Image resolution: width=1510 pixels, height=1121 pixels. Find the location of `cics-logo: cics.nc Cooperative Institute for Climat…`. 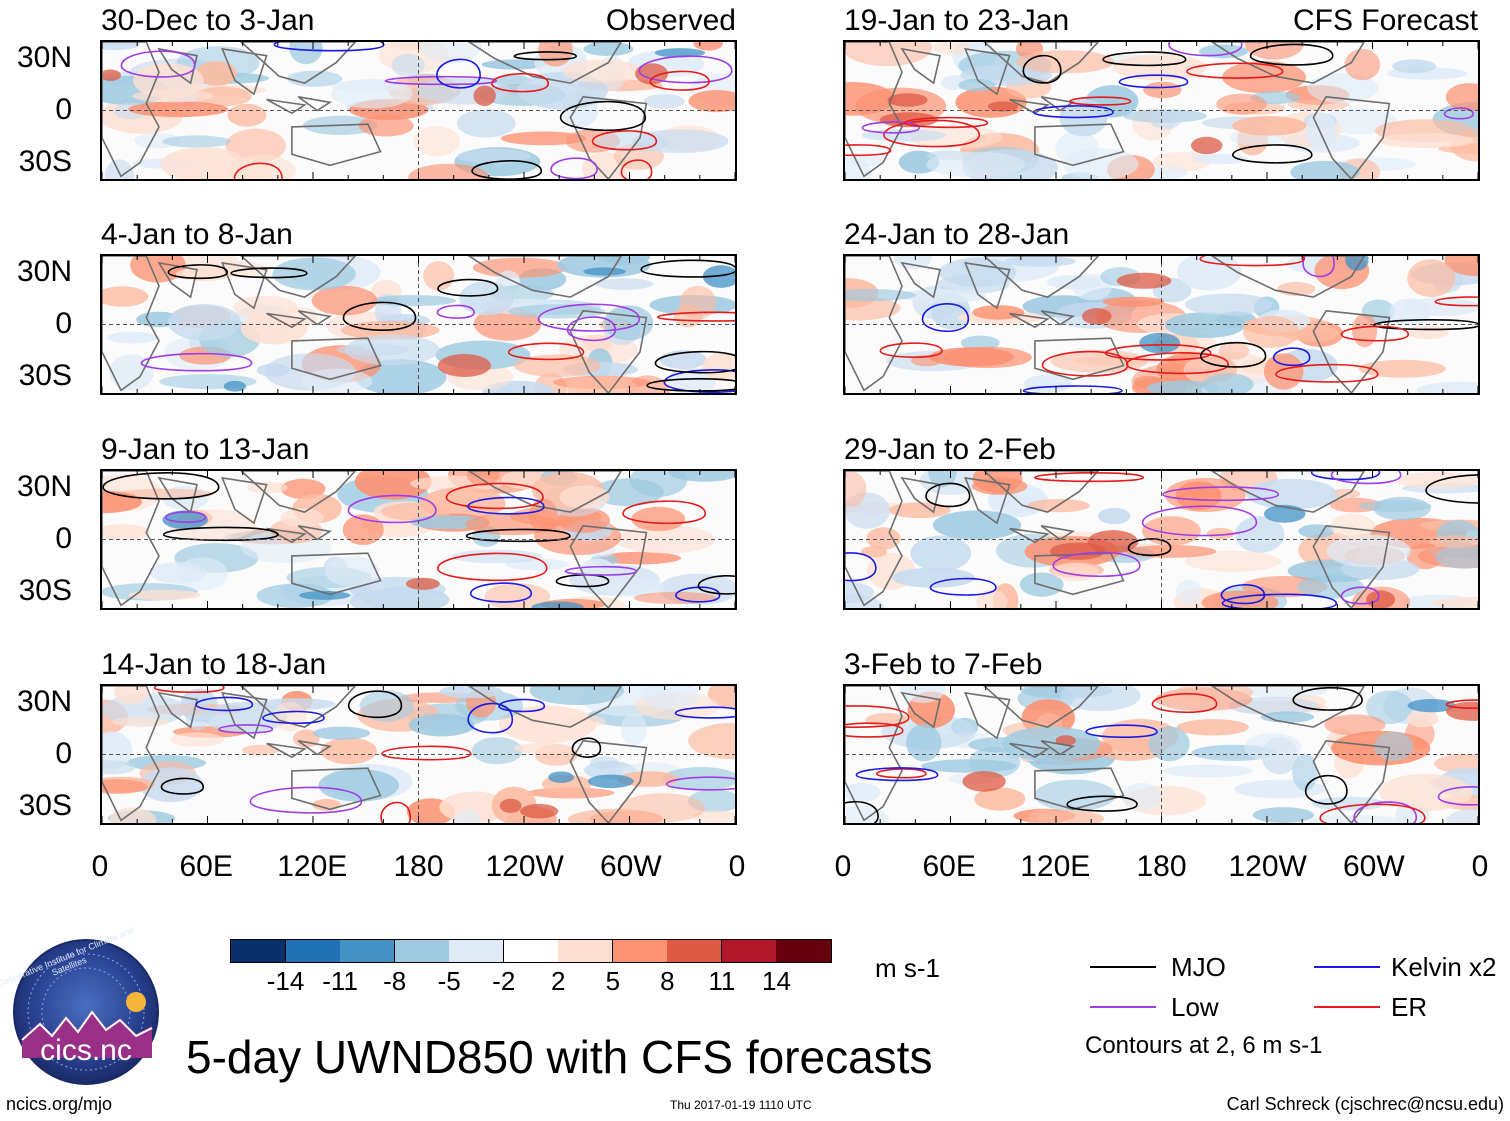

cics-logo: cics.nc Cooperative Institute for Climat… is located at coordinates (80, 1005).